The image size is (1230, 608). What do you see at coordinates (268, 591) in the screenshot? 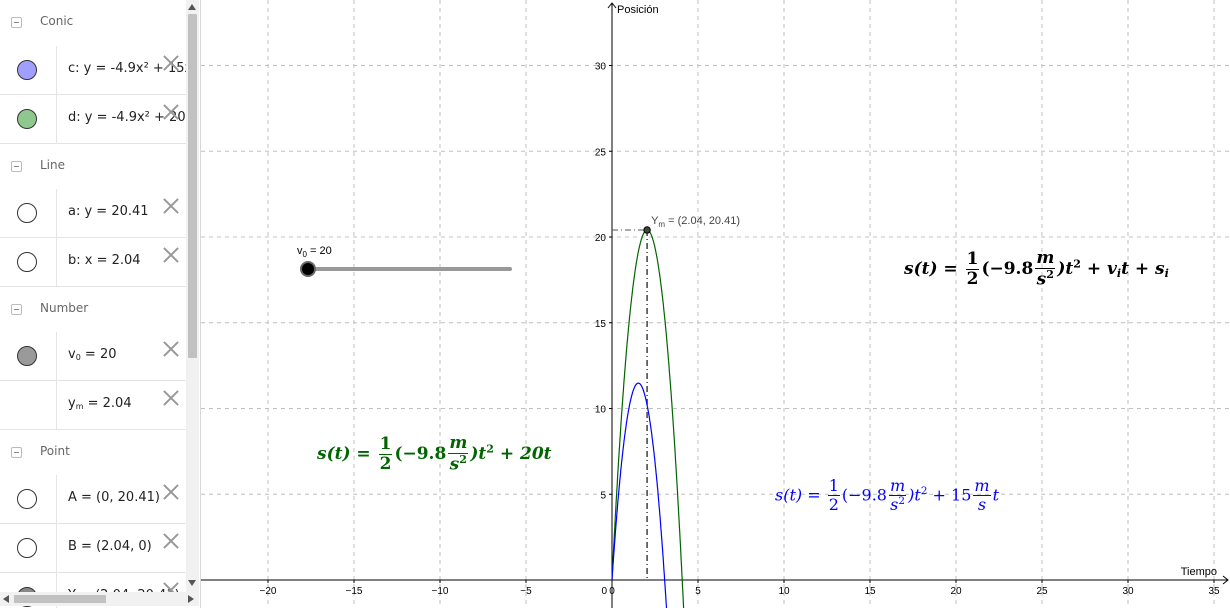
I see `x-tick-label: −20` at bounding box center [268, 591].